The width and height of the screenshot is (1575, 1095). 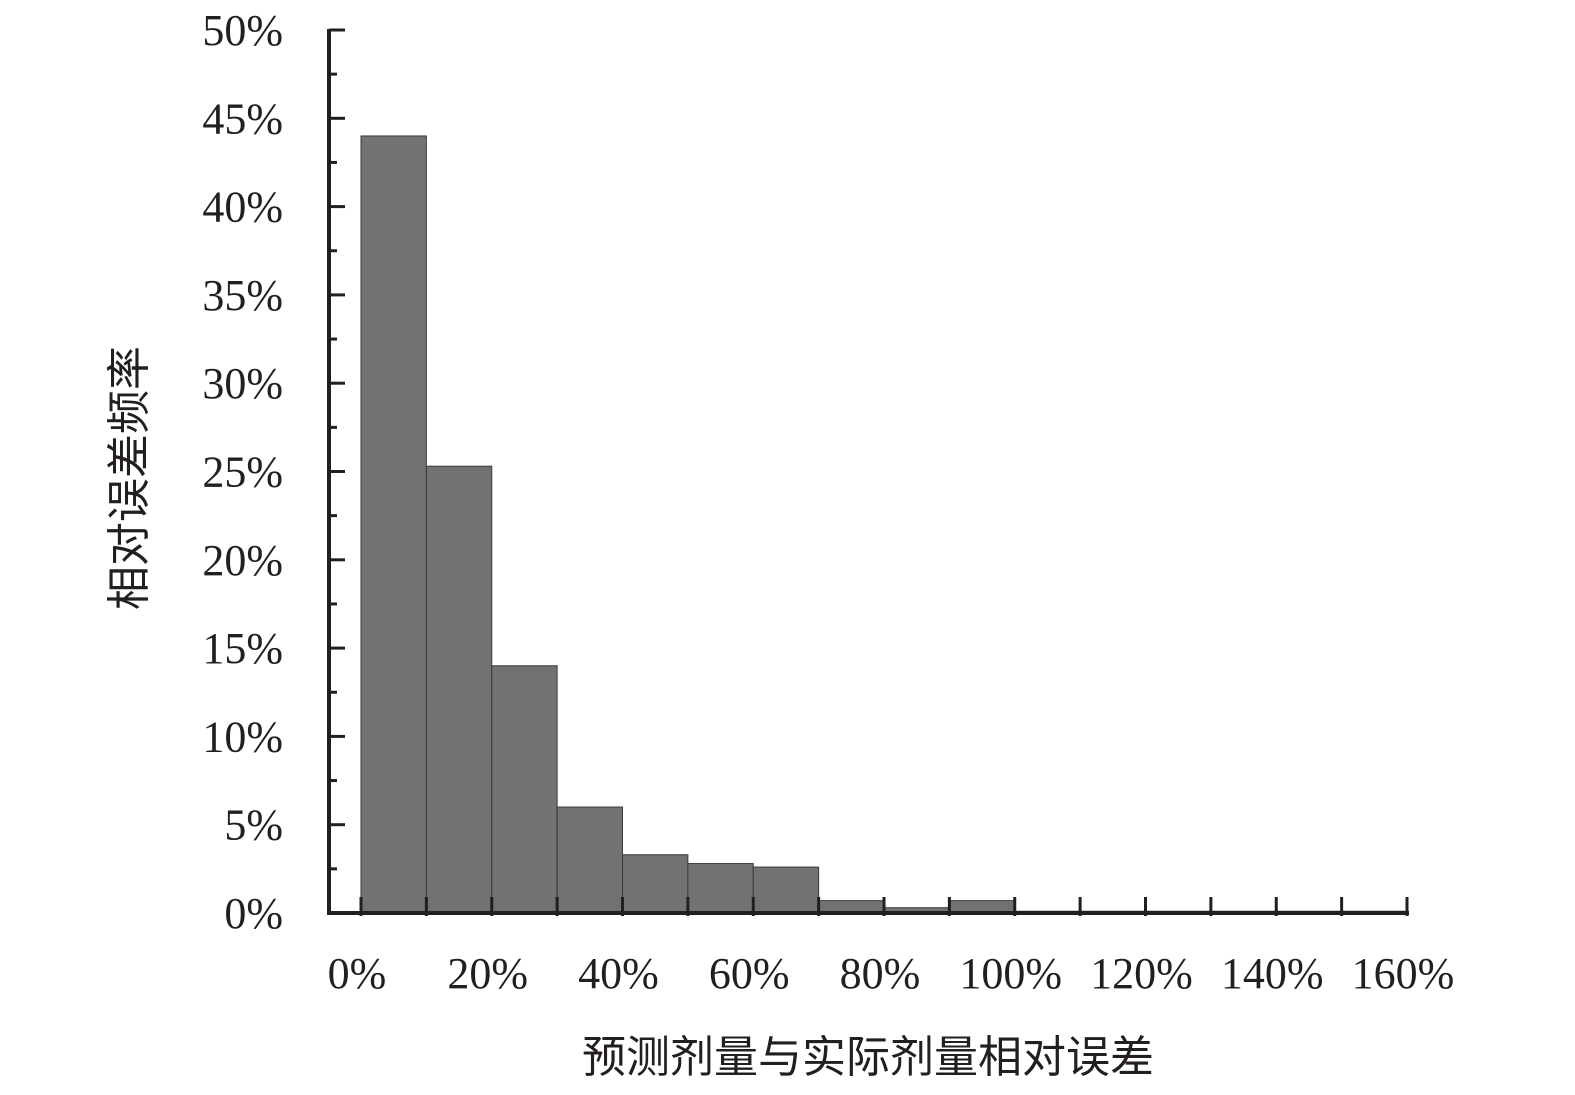 What do you see at coordinates (253, 825) in the screenshot?
I see `y-tick-label: 5%` at bounding box center [253, 825].